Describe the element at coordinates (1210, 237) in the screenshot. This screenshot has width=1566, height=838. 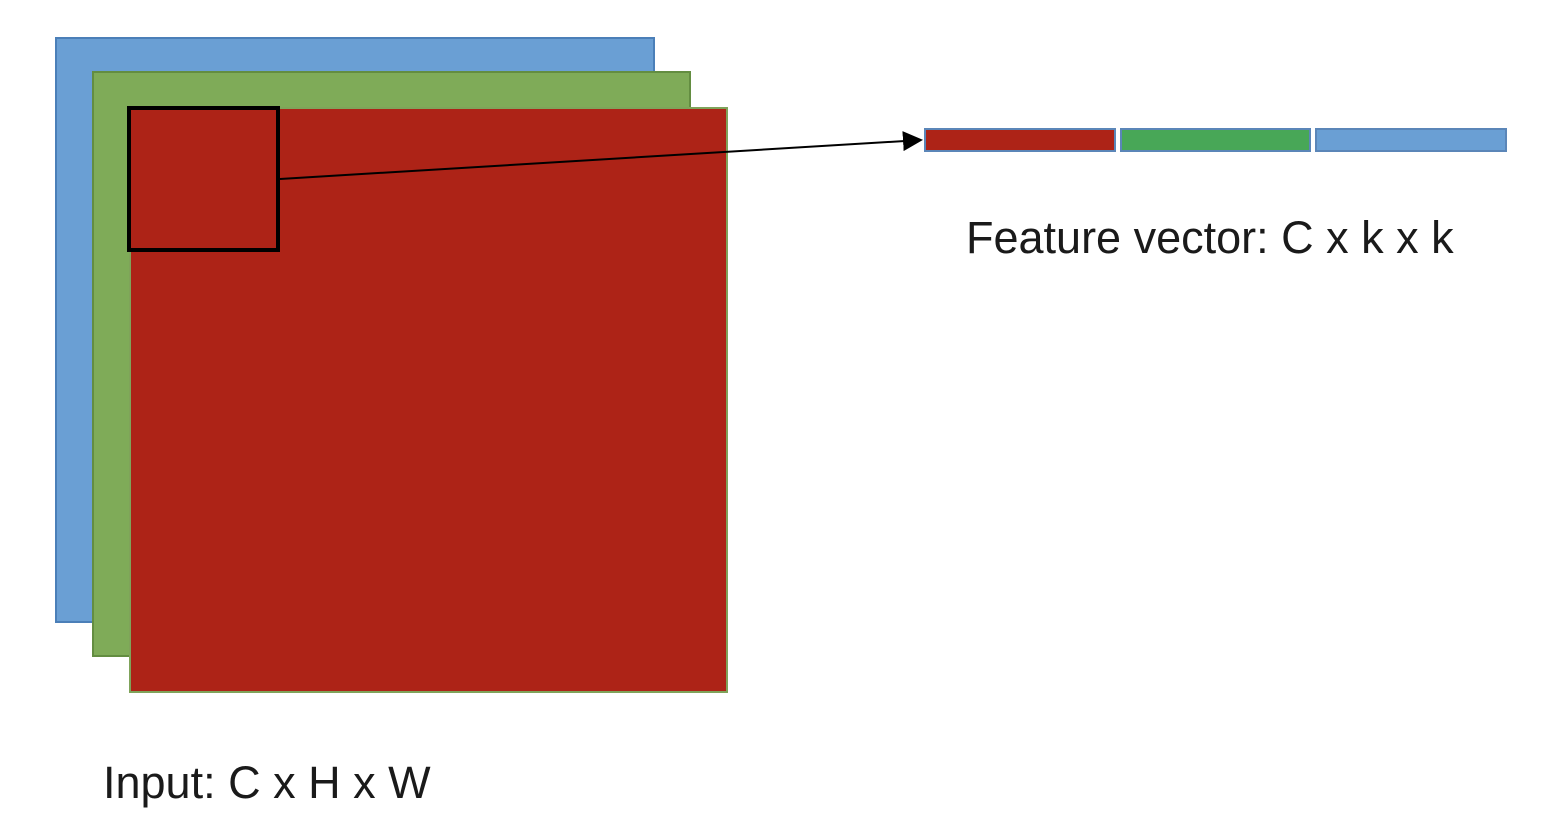
I see `feature-vector-caption: Feature vector: C x k x k` at that location.